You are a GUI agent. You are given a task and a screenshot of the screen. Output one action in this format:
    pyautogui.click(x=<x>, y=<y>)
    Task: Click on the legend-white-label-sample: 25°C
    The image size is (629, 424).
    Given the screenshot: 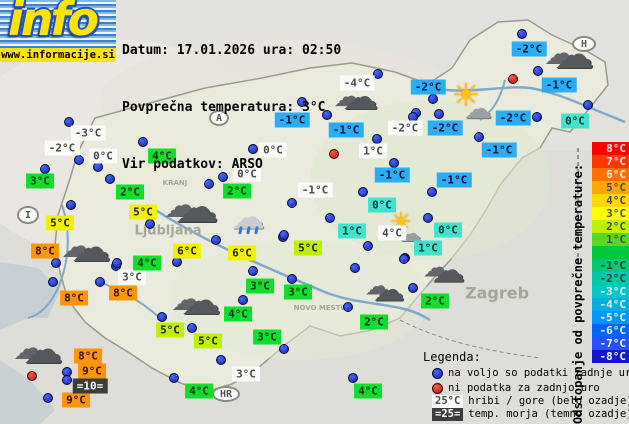 What is the action you would take?
    pyautogui.click(x=448, y=401)
    